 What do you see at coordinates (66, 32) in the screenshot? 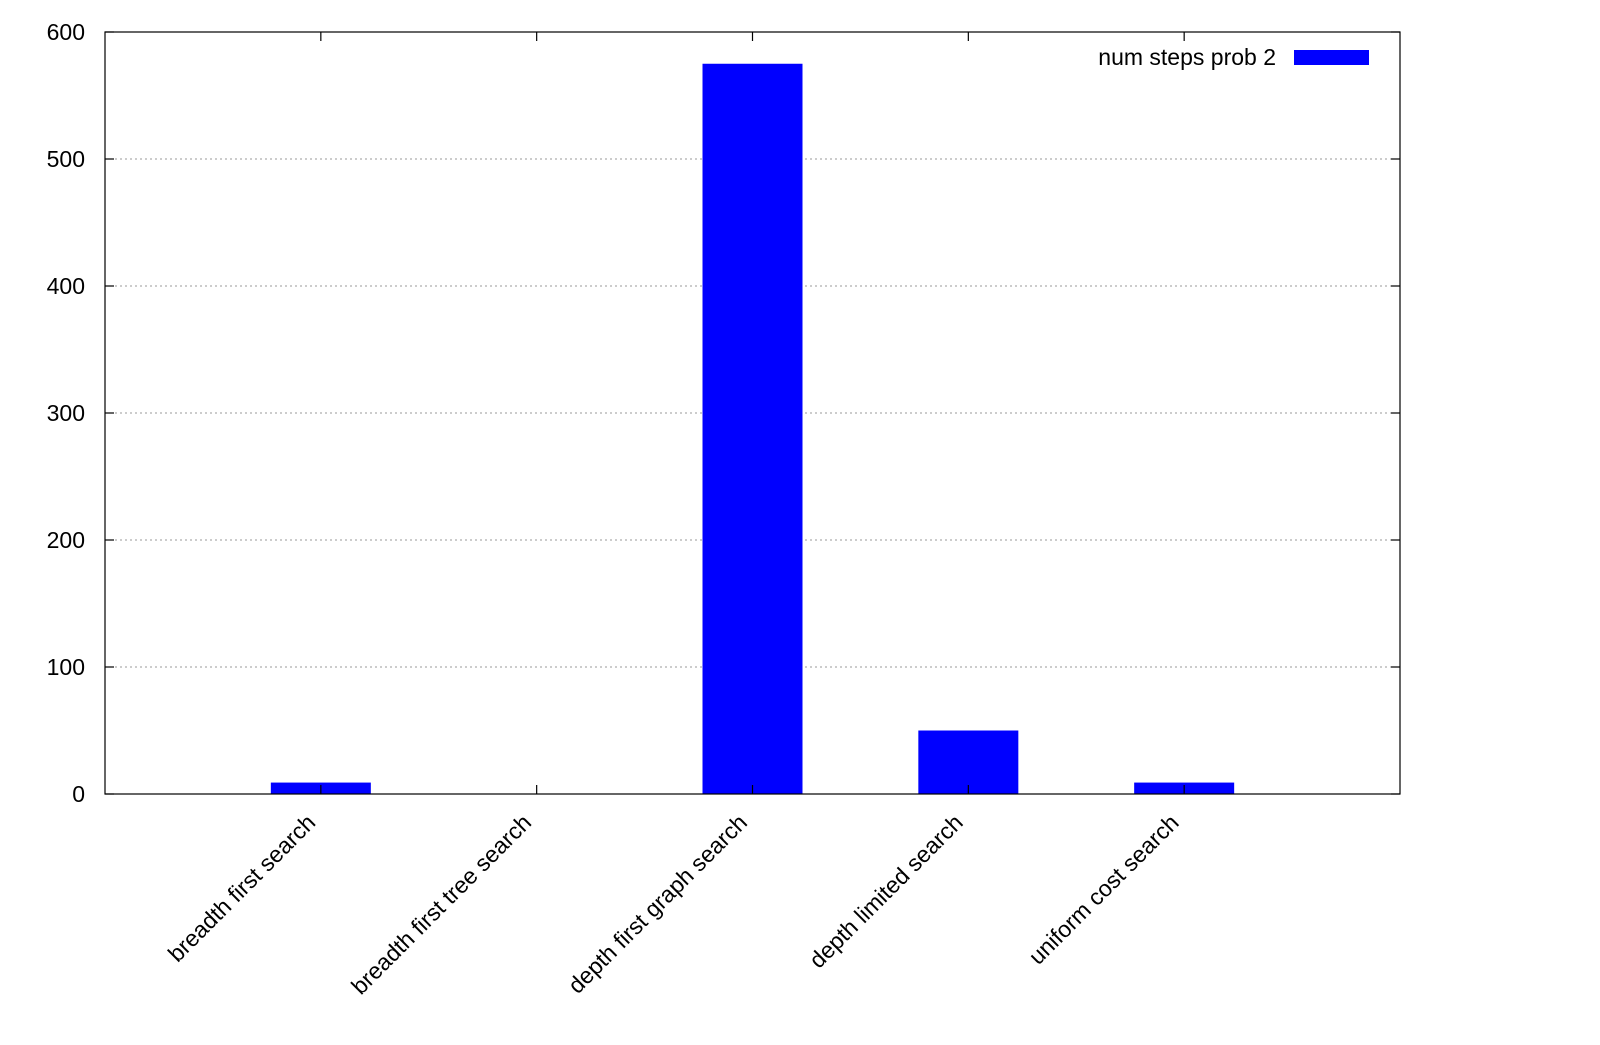
I see `y-tick-label: 600` at bounding box center [66, 32].